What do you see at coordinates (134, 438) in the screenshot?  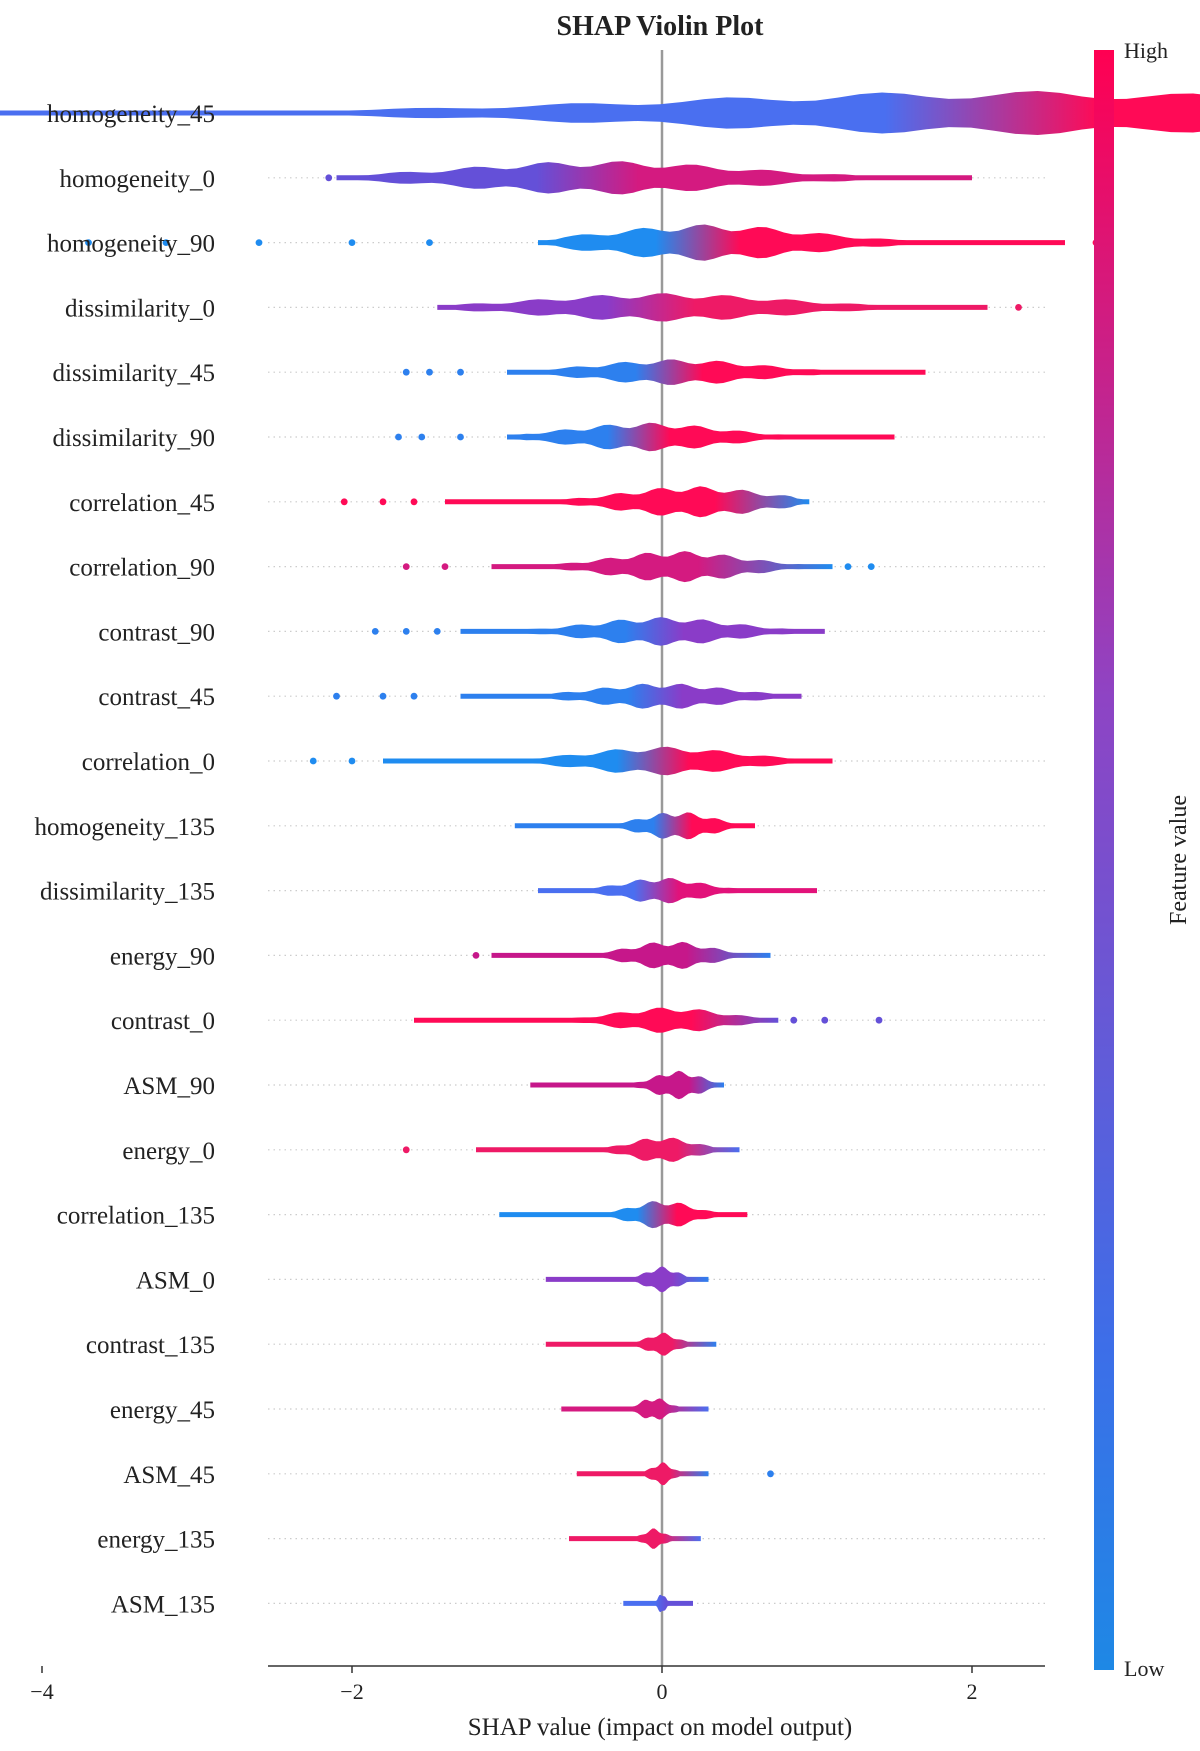 I see `feature-label: dissimilarity_90` at bounding box center [134, 438].